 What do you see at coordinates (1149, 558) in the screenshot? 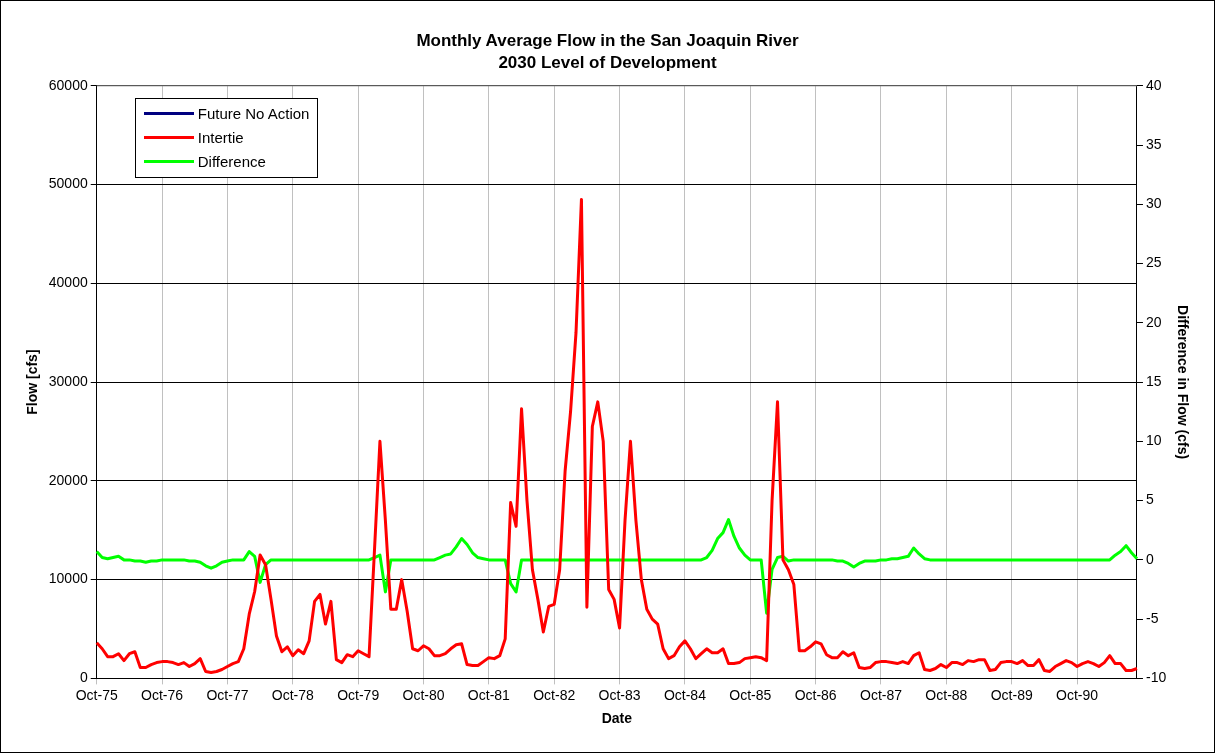
I see `y2-tick-label: 0` at bounding box center [1149, 558].